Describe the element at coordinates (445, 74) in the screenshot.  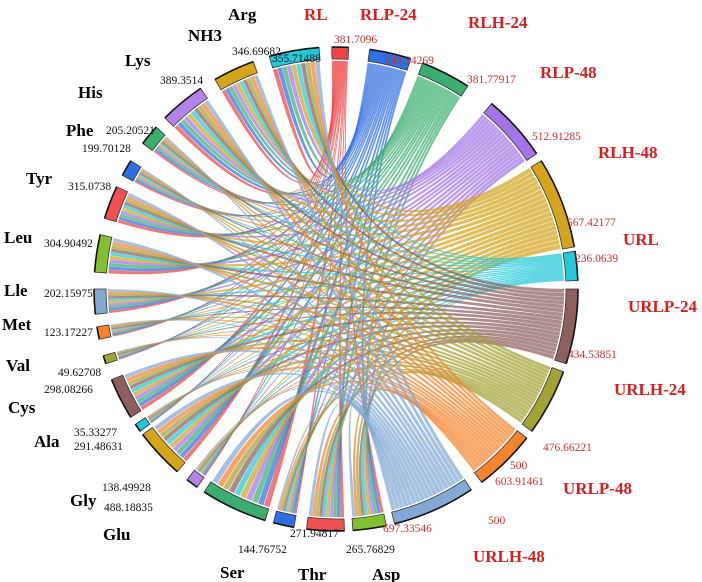
I see `arc-rlh-24-outline` at that location.